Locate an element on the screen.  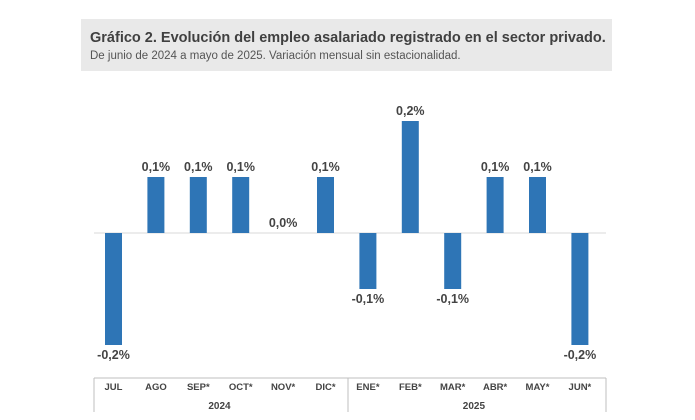
tick-label: ABR* is located at coordinates (495, 387).